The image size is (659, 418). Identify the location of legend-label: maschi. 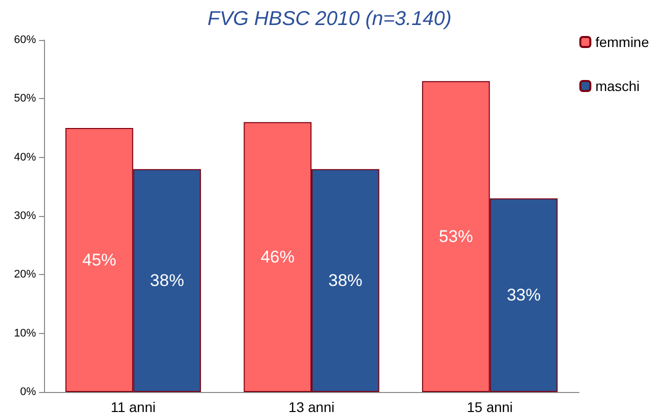
(617, 86).